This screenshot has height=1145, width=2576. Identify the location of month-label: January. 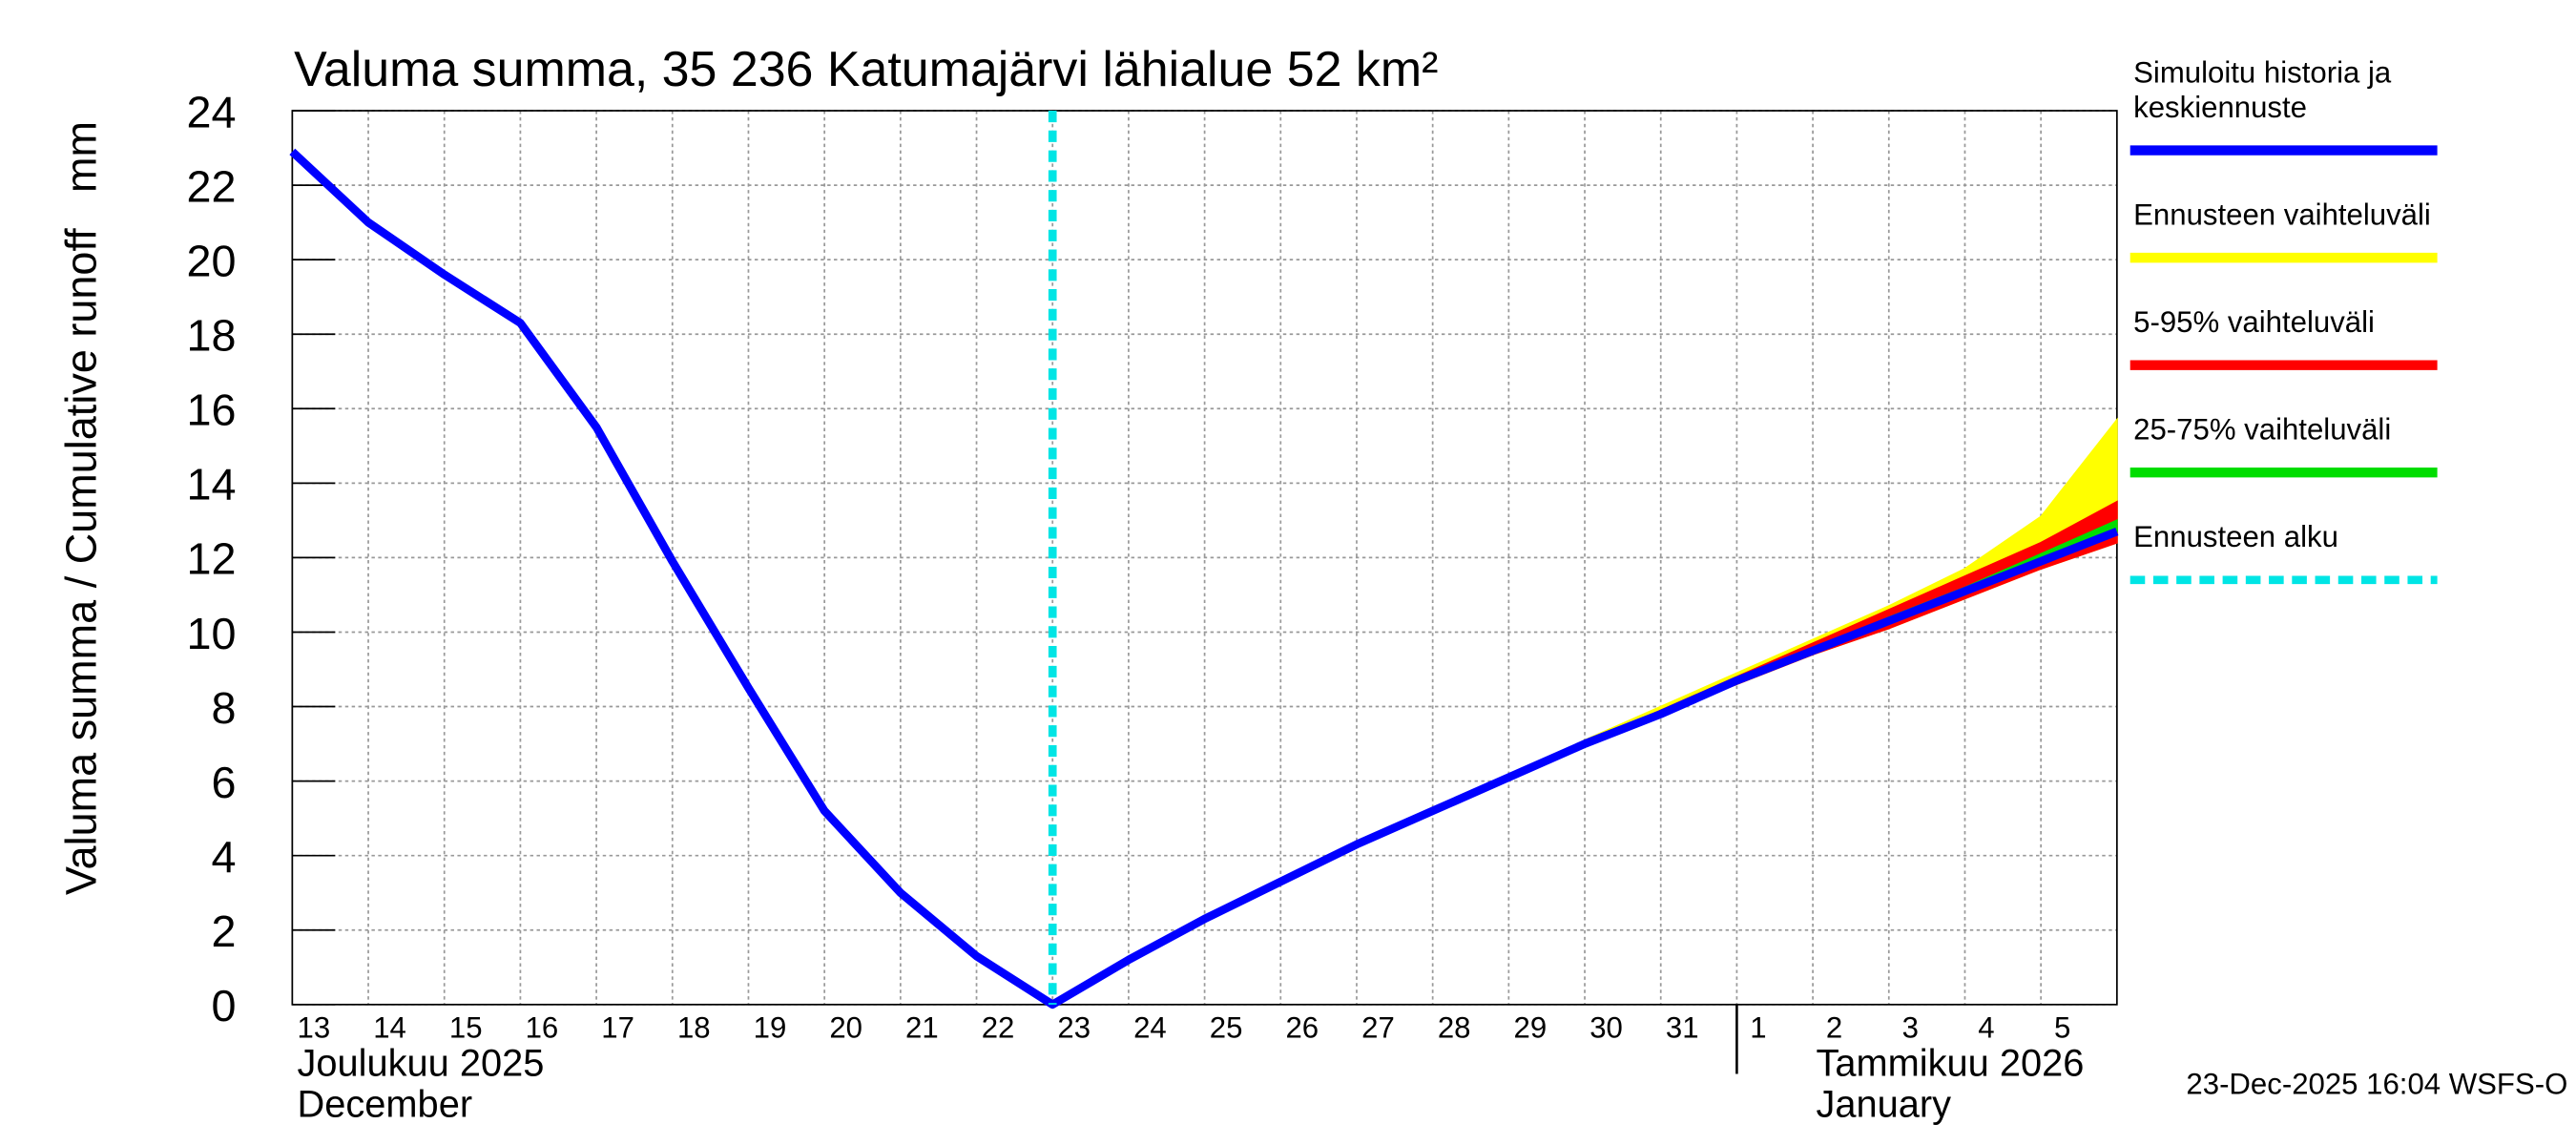
(1883, 1105).